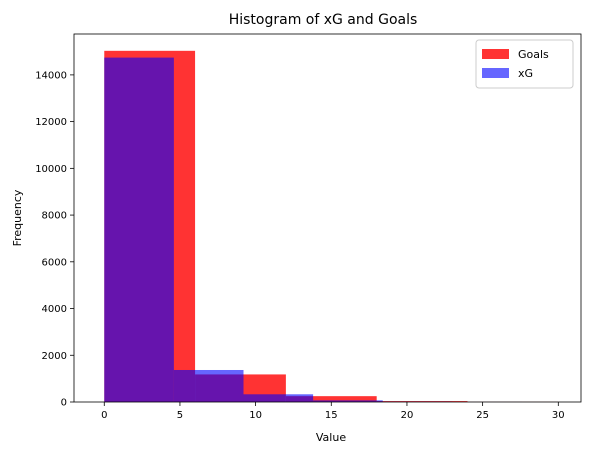 The height and width of the screenshot is (455, 589). I want to click on chart-title: Histogram of xG and Goals, so click(323, 20).